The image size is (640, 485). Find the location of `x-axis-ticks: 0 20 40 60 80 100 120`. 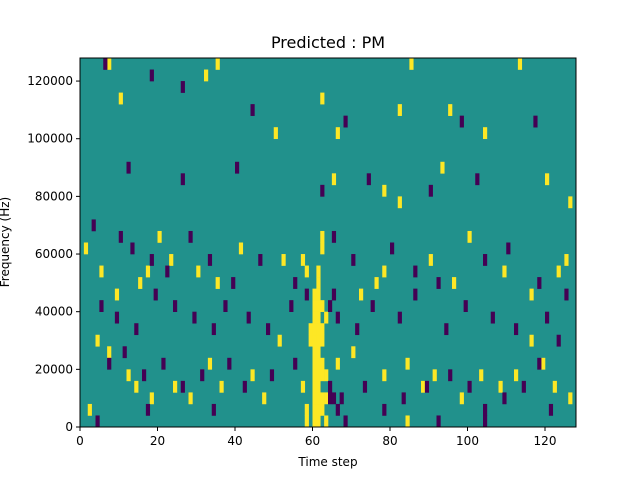

x-axis-ticks: 0 20 40 60 80 100 120 is located at coordinates (316, 437).